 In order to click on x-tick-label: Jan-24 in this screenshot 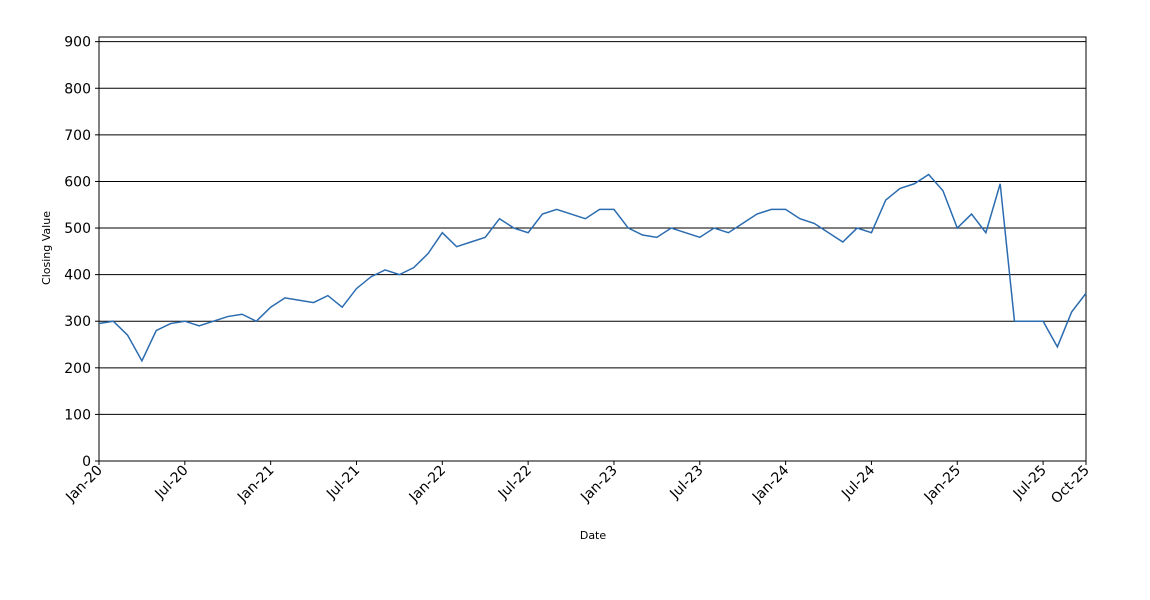, I will do `click(771, 484)`.